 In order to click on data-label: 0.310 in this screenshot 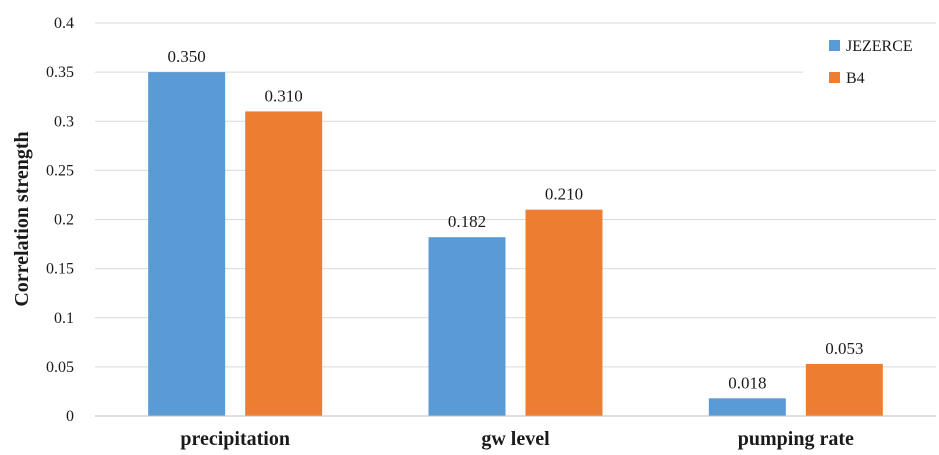, I will do `click(284, 95)`.